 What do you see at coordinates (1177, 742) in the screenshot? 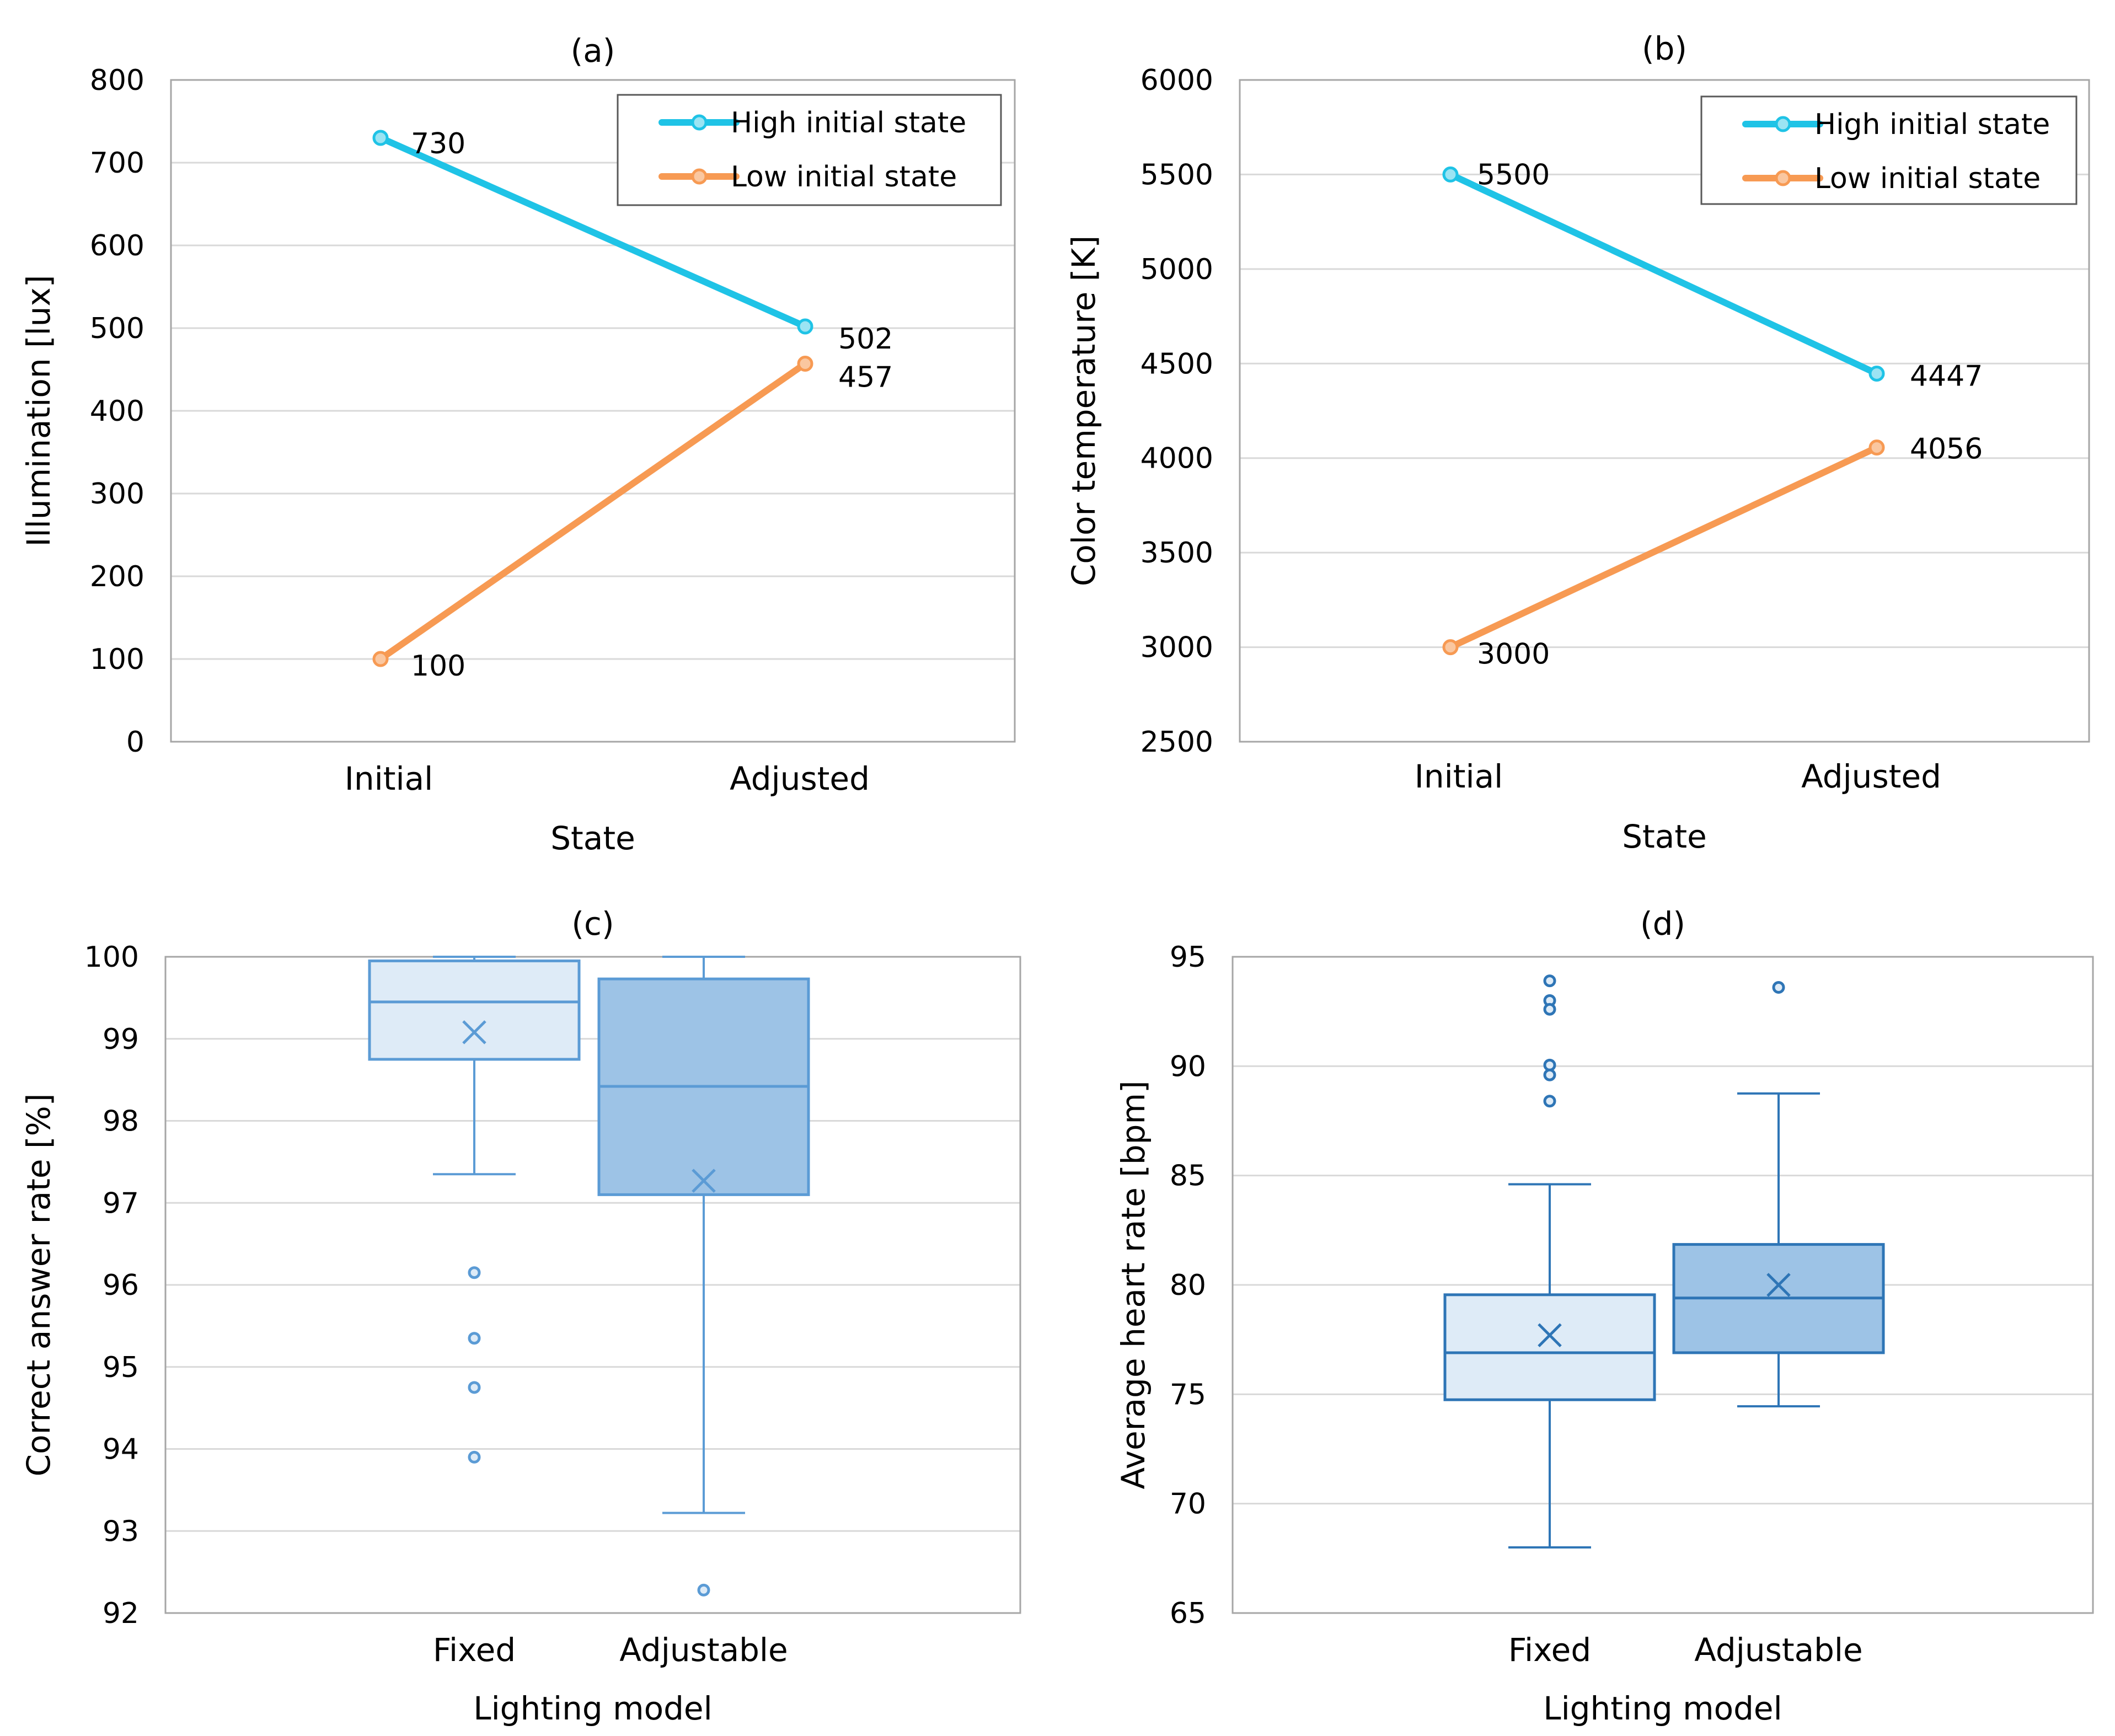
I see `y-tick-label: 2500` at bounding box center [1177, 742].